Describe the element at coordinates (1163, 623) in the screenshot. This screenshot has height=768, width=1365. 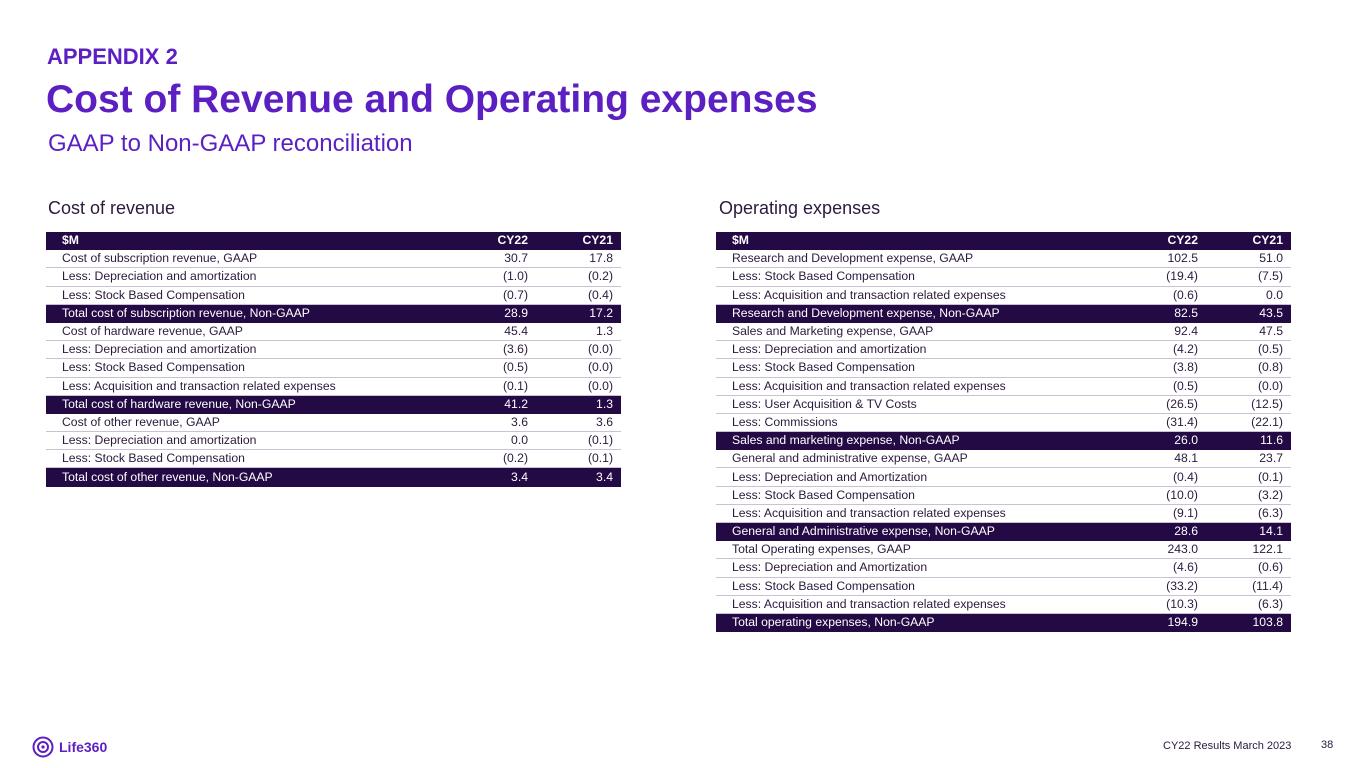
I see `row-value-cy22: 194.9` at that location.